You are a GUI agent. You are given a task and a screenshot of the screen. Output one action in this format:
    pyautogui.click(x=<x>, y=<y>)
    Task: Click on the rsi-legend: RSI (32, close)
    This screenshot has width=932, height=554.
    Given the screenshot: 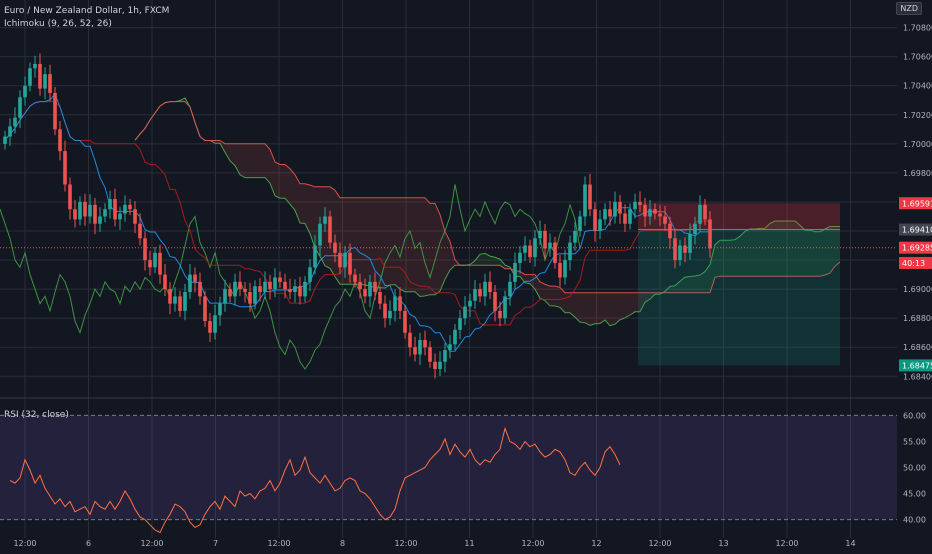 What is the action you would take?
    pyautogui.click(x=36, y=415)
    